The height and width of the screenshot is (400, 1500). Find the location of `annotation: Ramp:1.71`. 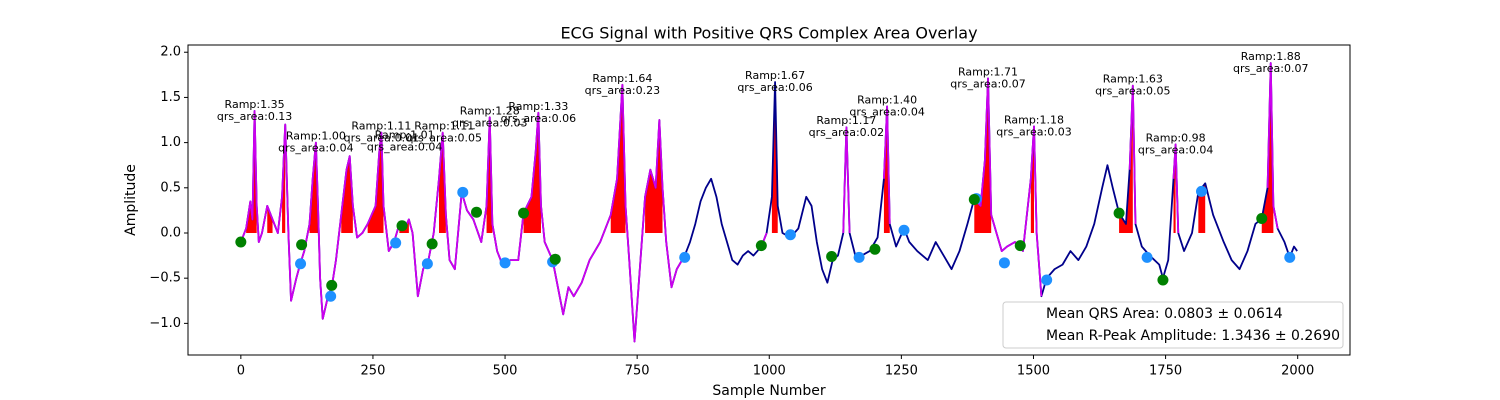

annotation: Ramp:1.71 is located at coordinates (988, 71).